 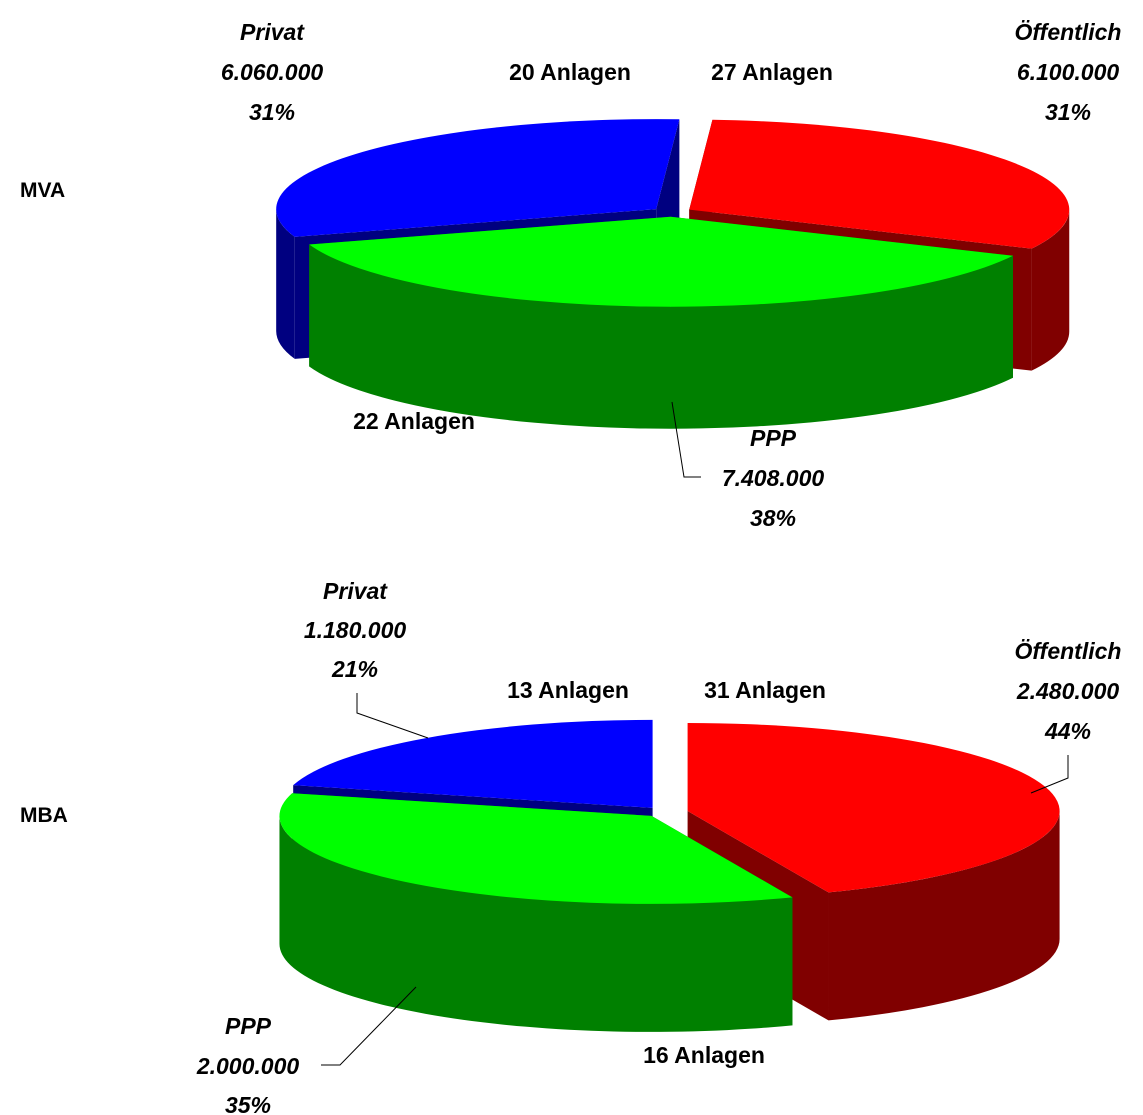 I want to click on mba-oeffentlich-side, so click(x=944, y=915).